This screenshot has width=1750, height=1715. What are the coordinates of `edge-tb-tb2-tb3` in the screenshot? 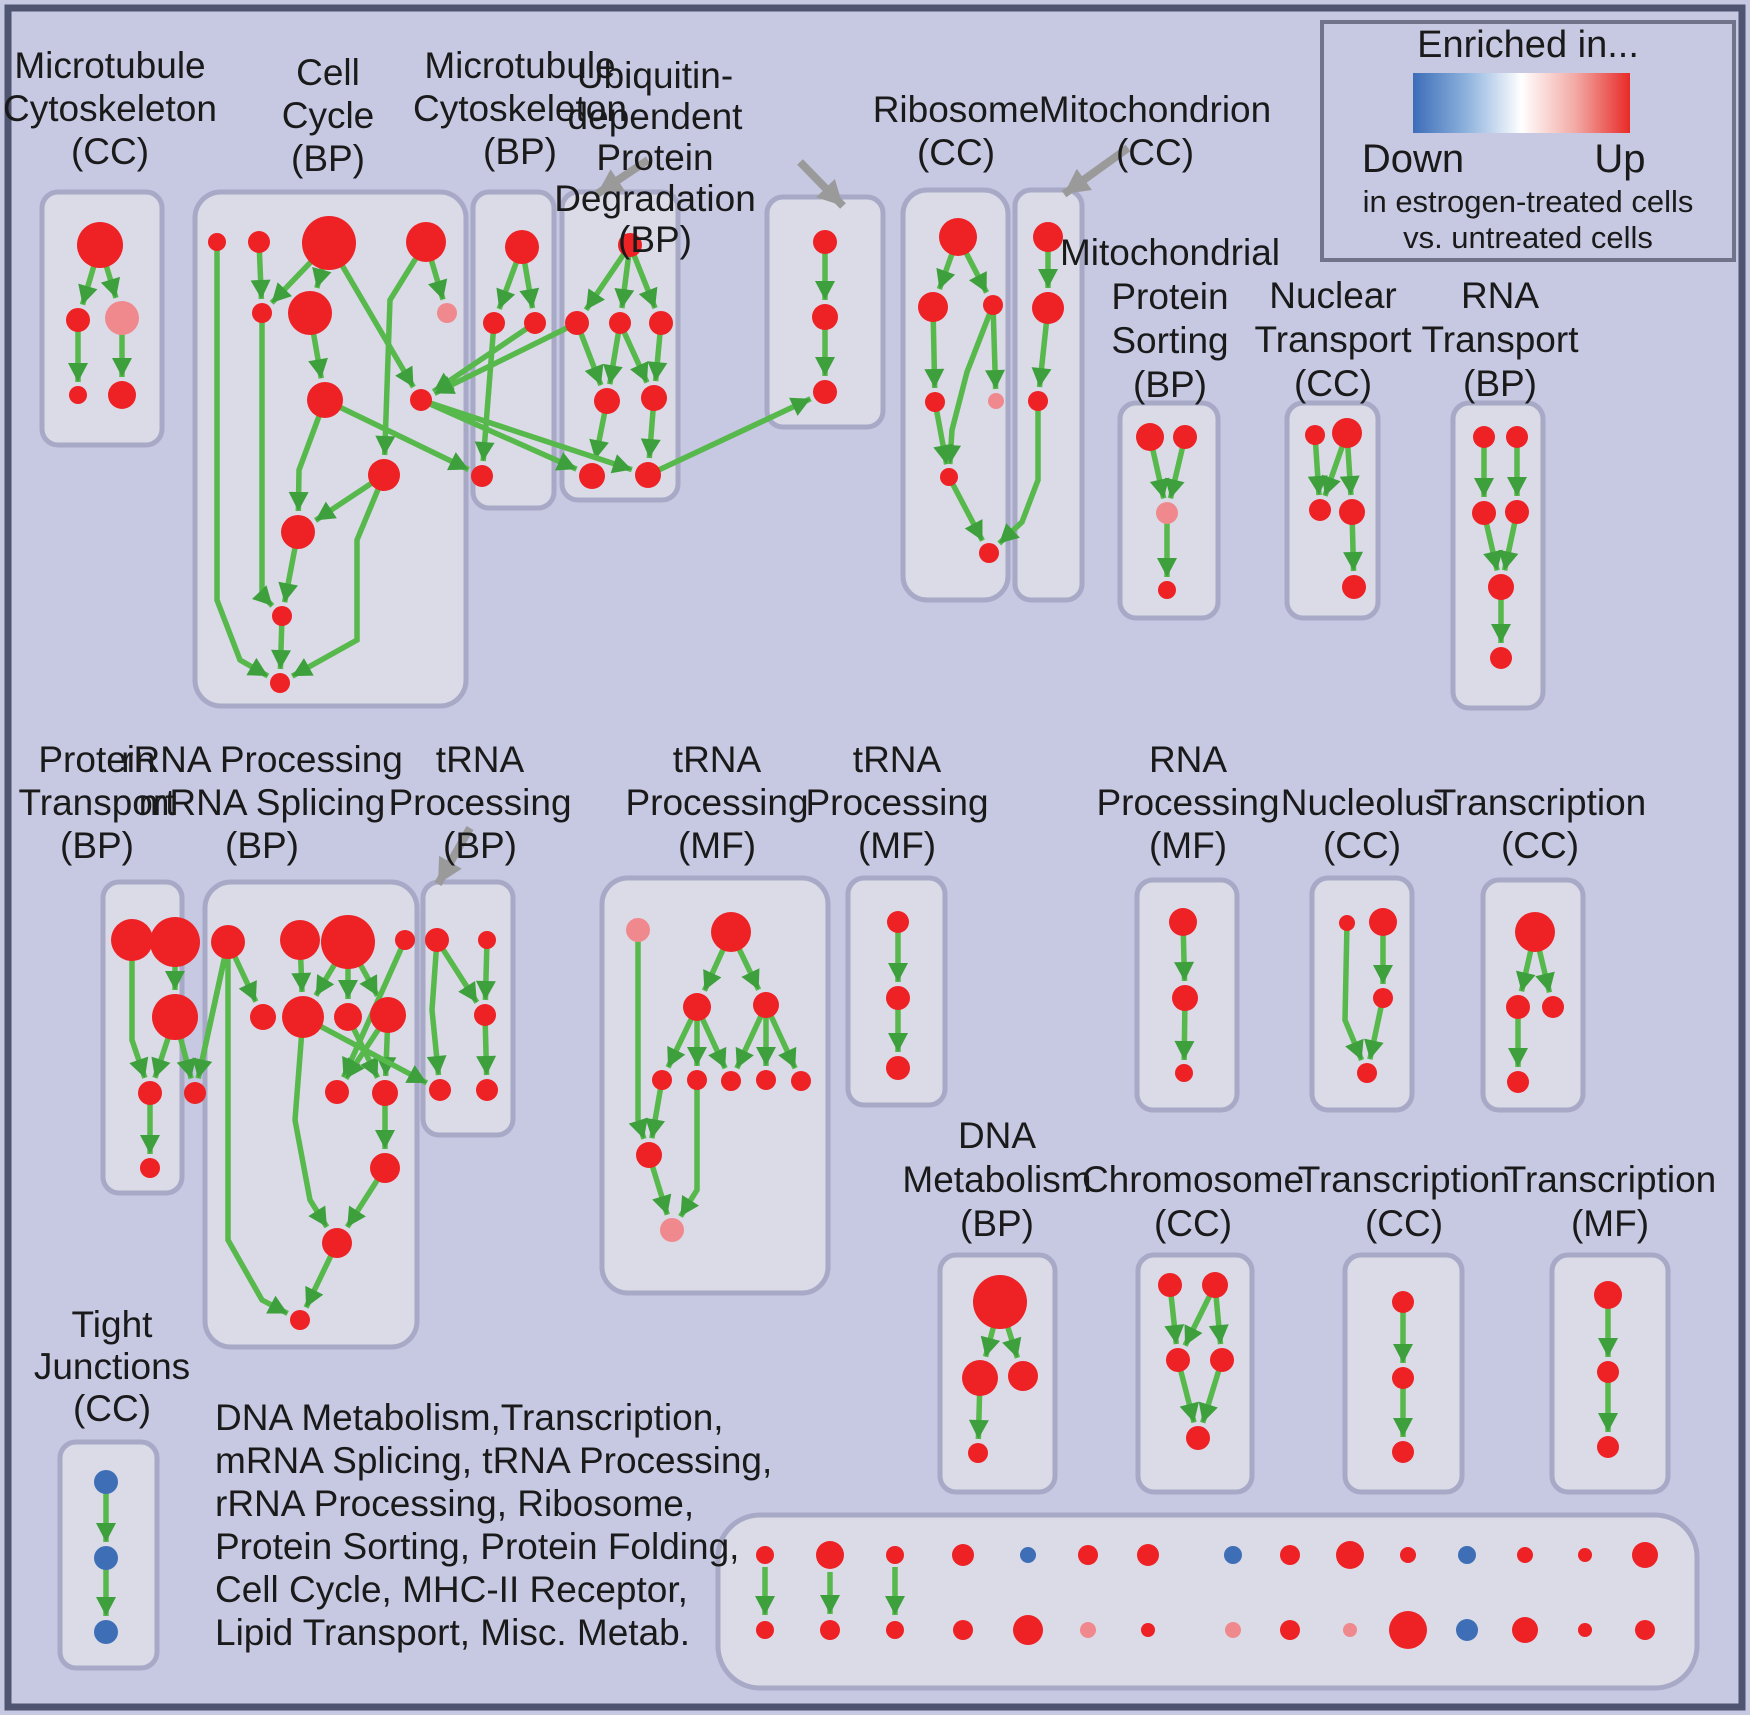 It's located at (485, 970).